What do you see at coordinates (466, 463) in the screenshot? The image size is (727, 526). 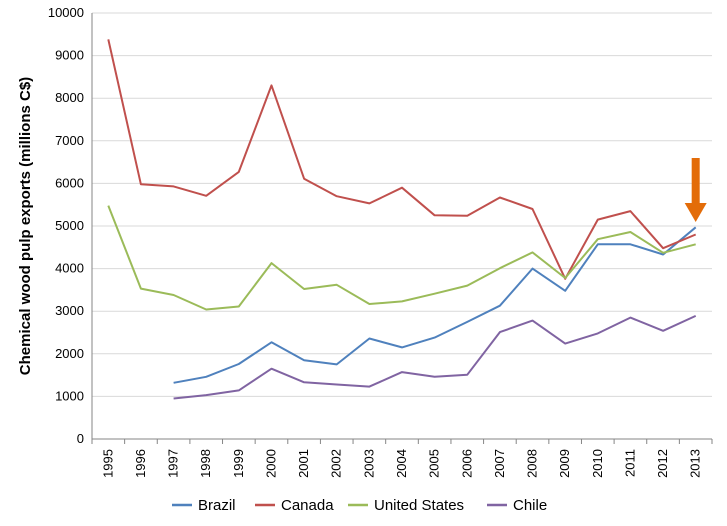 I see `x-tick-label: 2006` at bounding box center [466, 463].